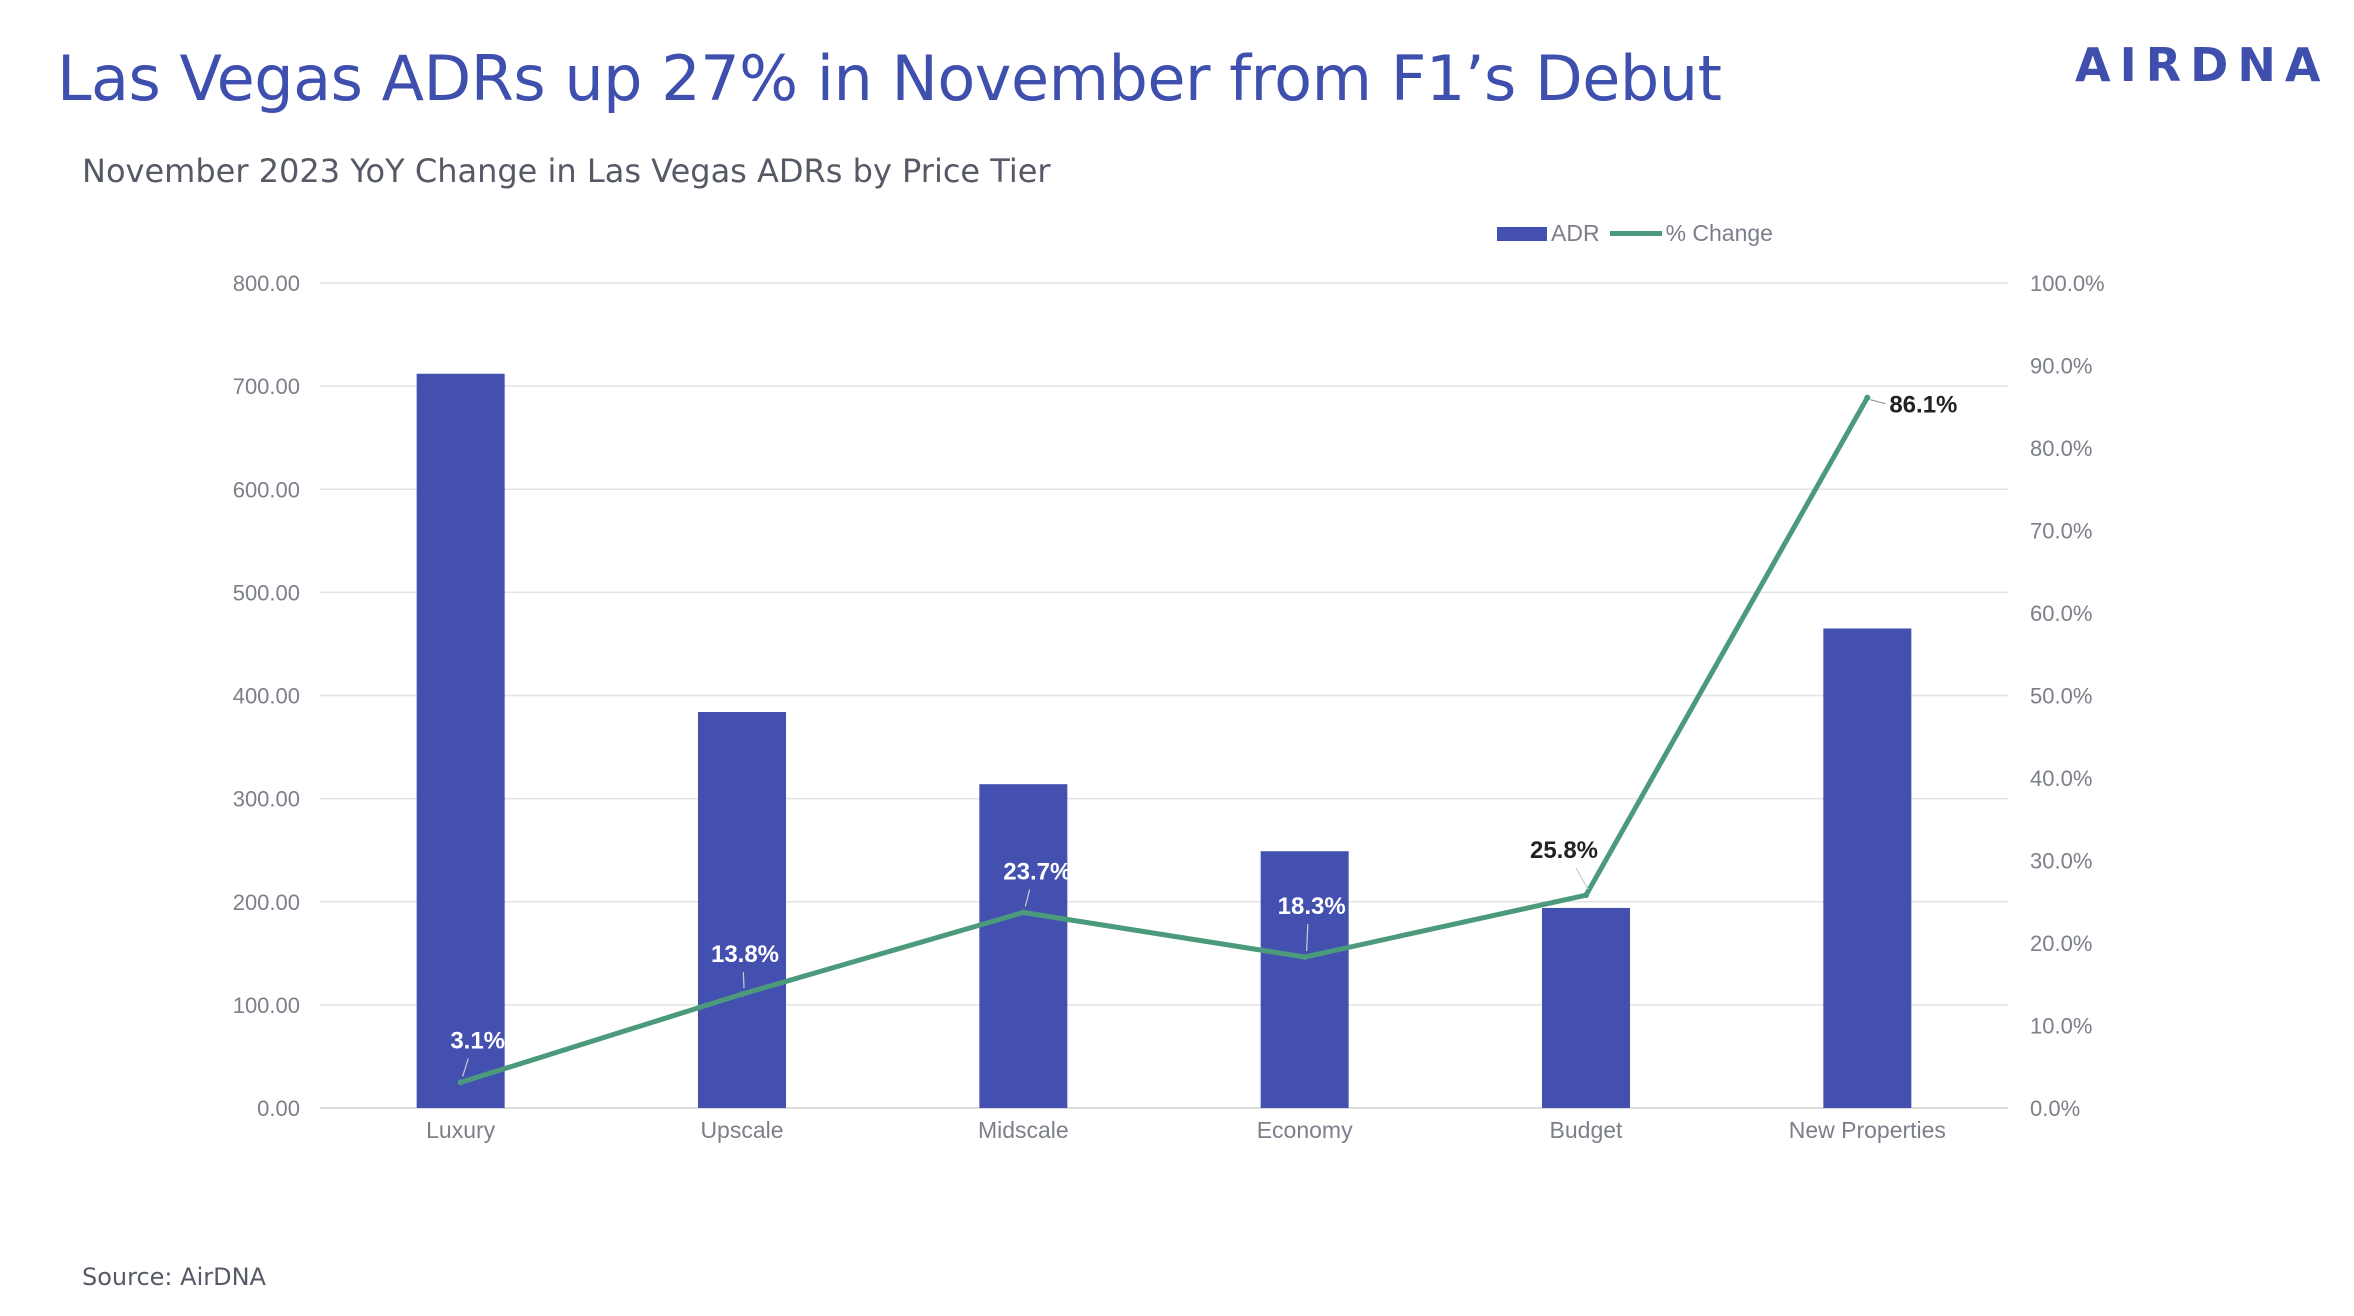 Image resolution: width=2354 pixels, height=1316 pixels. I want to click on data-label: 18.3%, so click(1312, 906).